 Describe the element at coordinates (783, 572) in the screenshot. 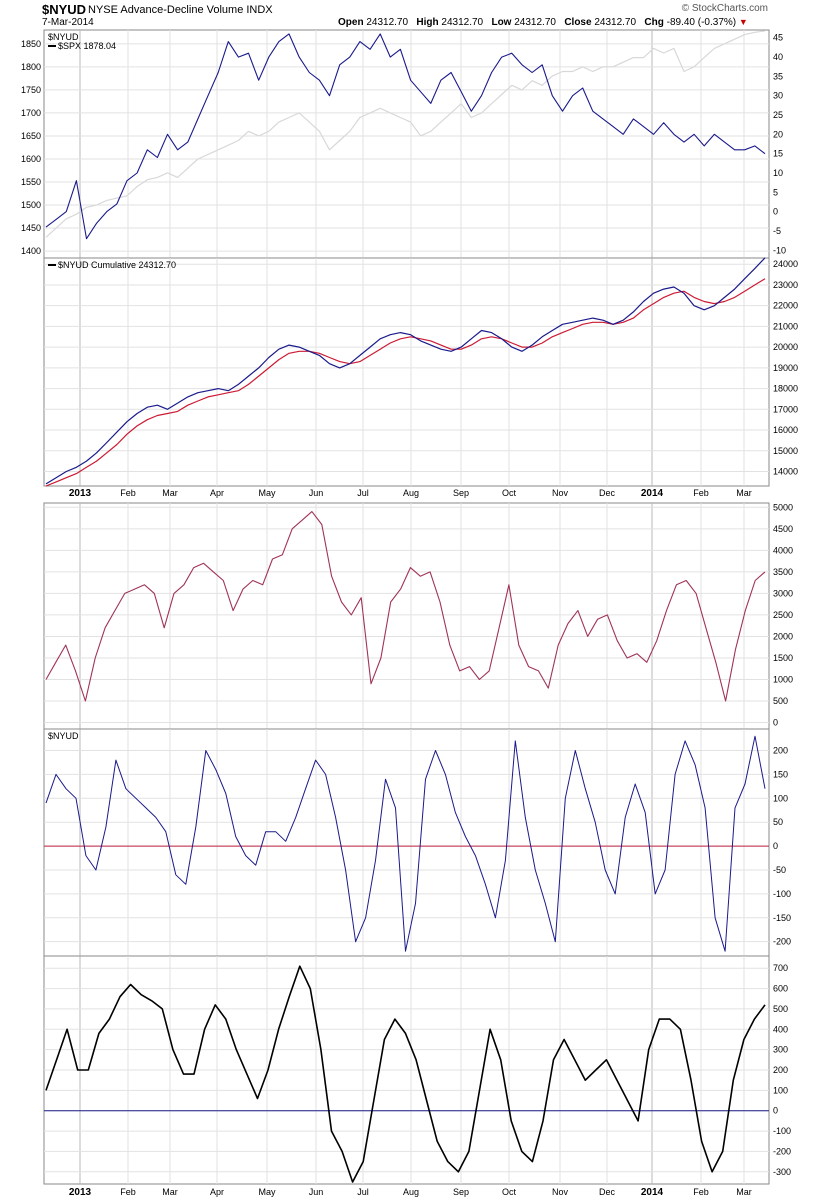

I see `y-tick-label: 3500` at that location.